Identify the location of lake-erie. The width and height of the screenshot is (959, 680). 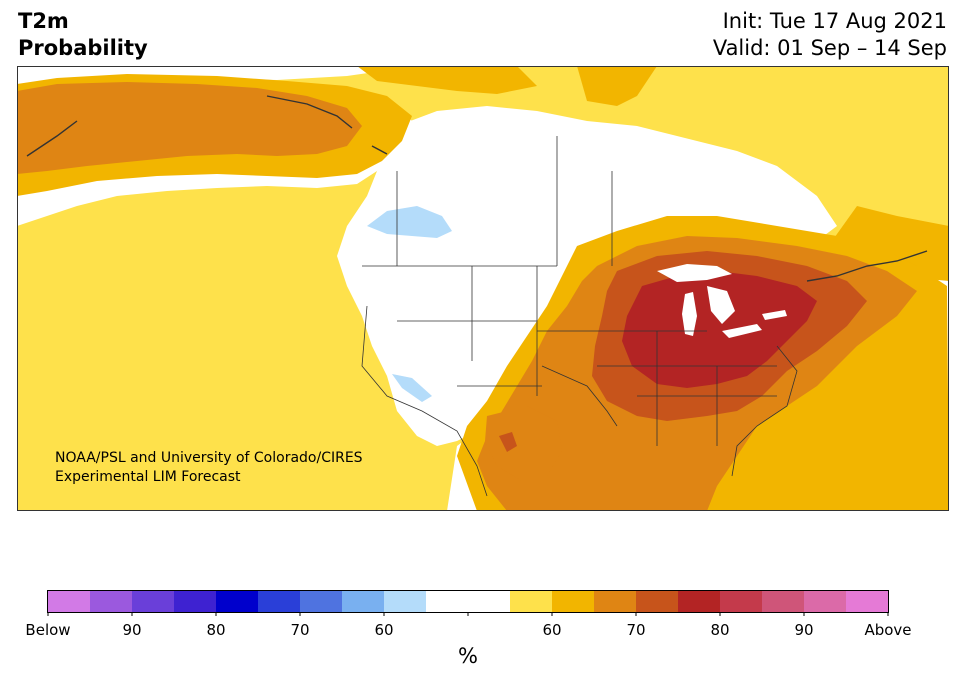
(742, 331).